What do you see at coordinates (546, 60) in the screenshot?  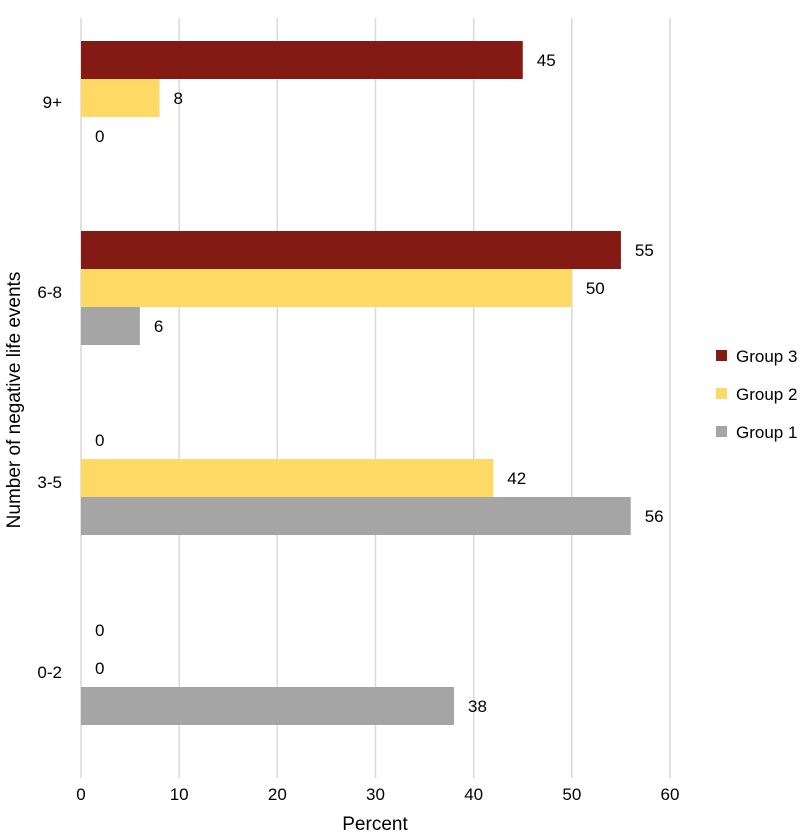 I see `data-label: 45` at bounding box center [546, 60].